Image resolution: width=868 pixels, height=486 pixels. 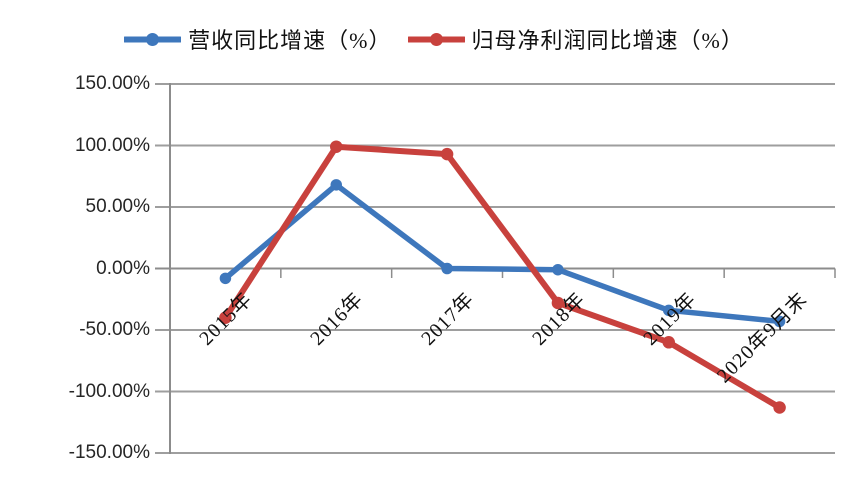 I want to click on y-axis-label: -50.00%, so click(x=114, y=329).